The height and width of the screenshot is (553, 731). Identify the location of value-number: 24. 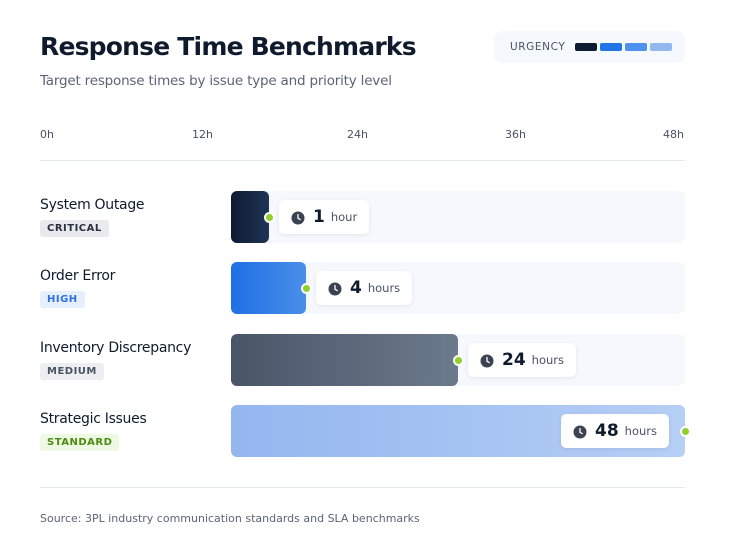
(514, 360).